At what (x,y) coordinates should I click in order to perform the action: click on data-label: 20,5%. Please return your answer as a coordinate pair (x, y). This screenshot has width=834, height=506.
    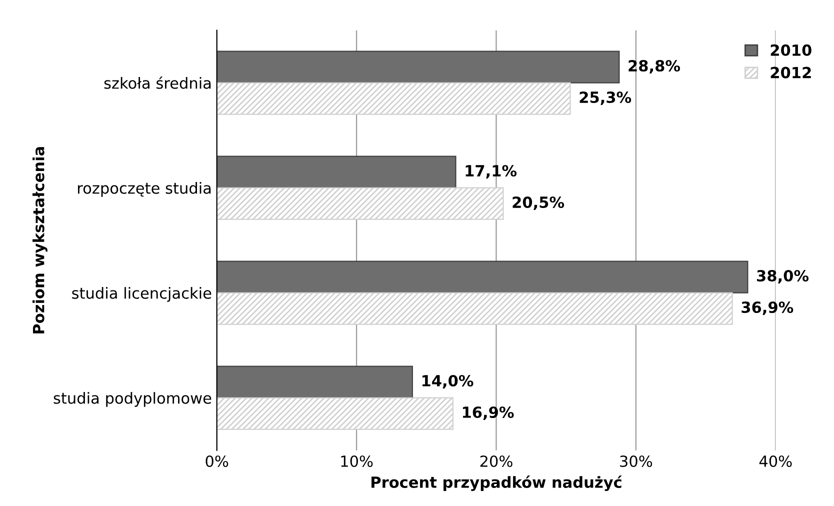
    Looking at the image, I should click on (538, 203).